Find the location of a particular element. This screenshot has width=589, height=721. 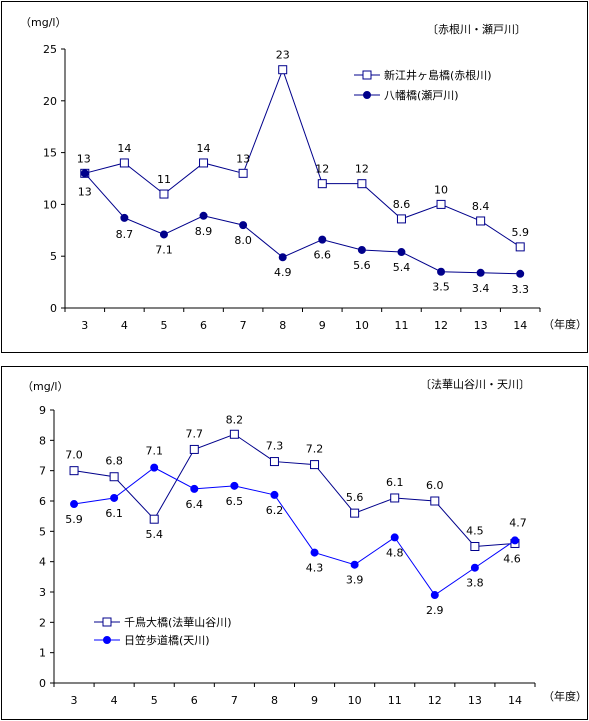

y-tick-label: 2 is located at coordinates (42, 622).